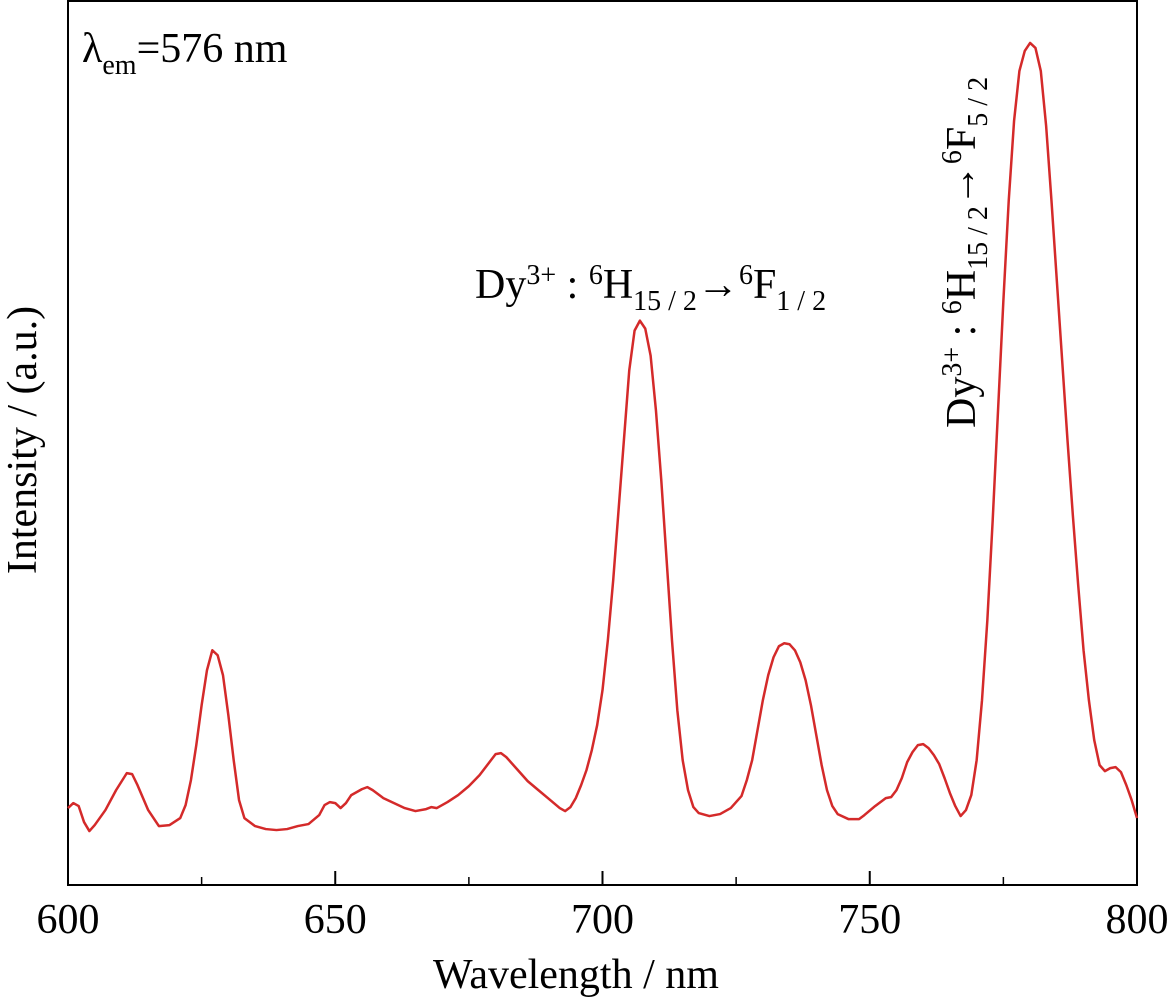 The image size is (1172, 1000). What do you see at coordinates (801, 301) in the screenshot?
I see `annotation-part: 1 / 2` at bounding box center [801, 301].